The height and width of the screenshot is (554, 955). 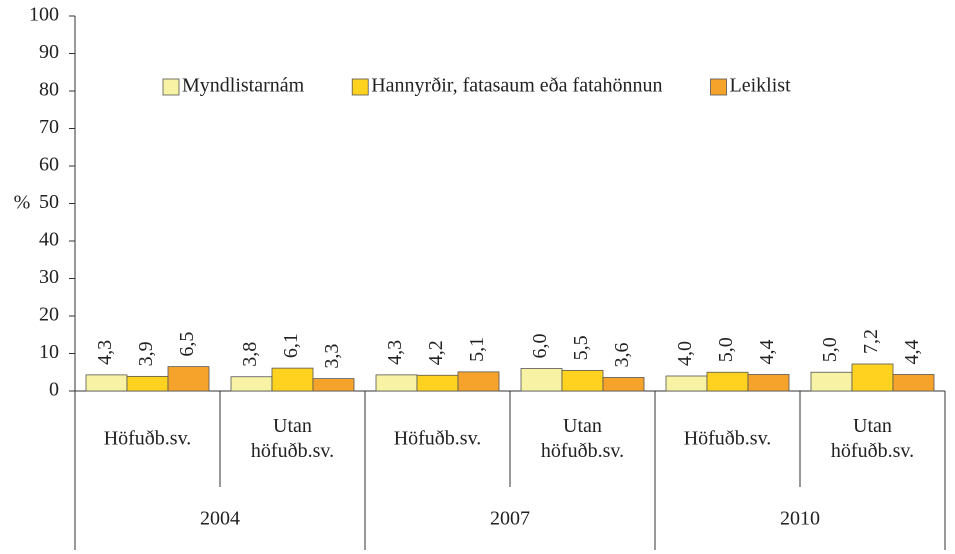 What do you see at coordinates (49, 165) in the screenshot?
I see `y-tick-label: 60` at bounding box center [49, 165].